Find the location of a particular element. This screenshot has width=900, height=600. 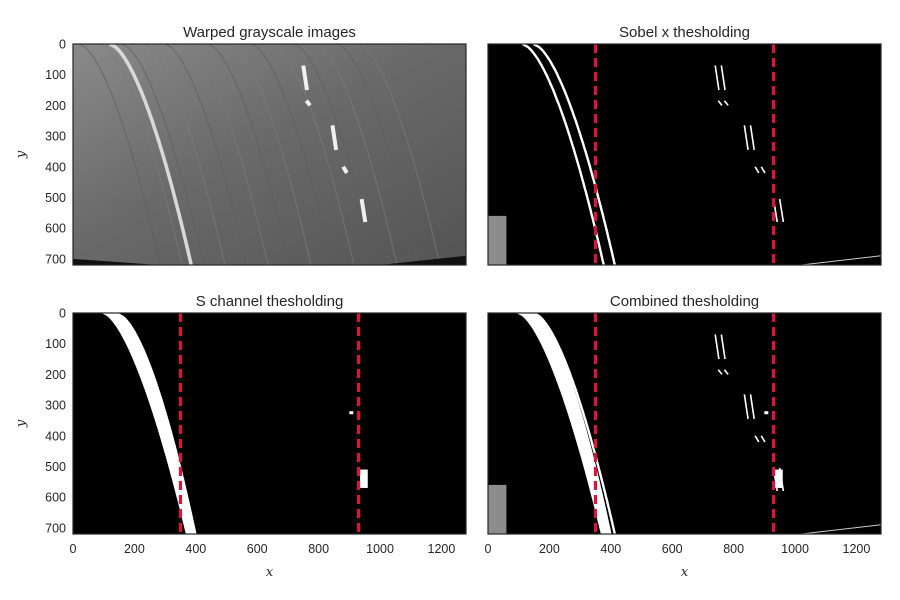

panel-title: Combined thesholding is located at coordinates (684, 301).